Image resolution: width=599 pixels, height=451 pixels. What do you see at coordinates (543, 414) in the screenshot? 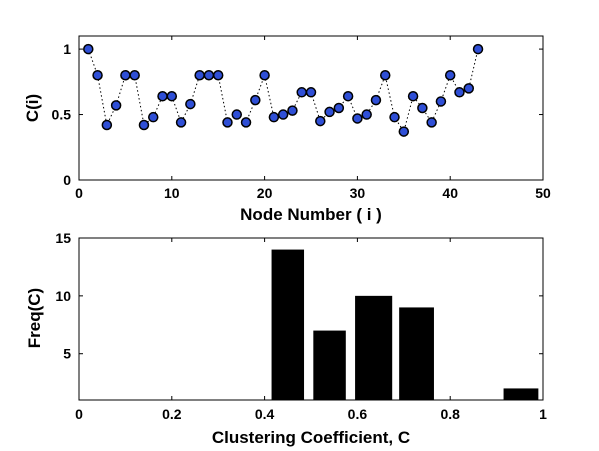
I see `bar-x-tick-label: 1` at bounding box center [543, 414].